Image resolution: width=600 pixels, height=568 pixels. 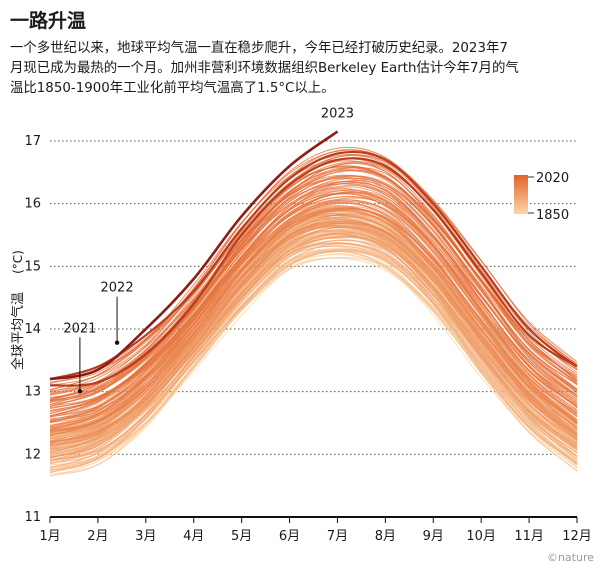 I want to click on description-line: 一个多世纪以来，地球平均气温一直在稳步爬升，今年已经打破历史纪录。2023年7, so click(x=259, y=48).